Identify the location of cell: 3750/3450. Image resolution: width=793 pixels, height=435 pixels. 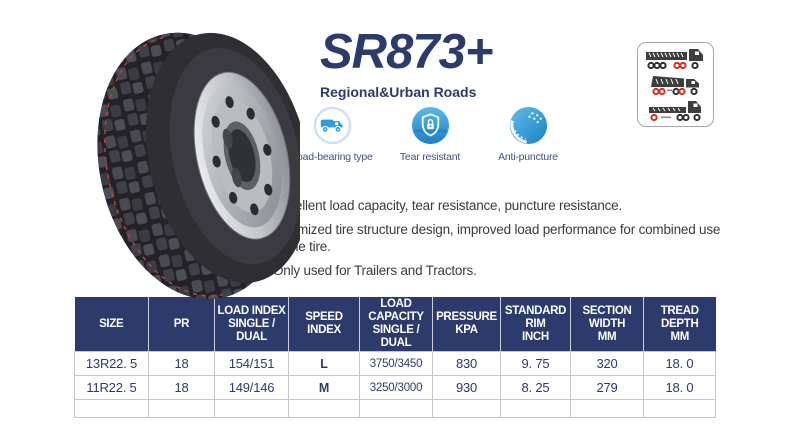
(396, 363).